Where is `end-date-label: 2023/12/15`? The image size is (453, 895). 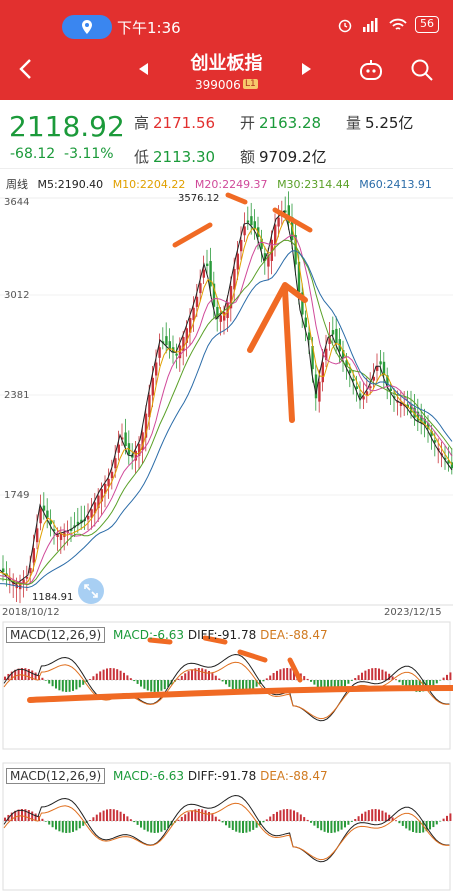 end-date-label: 2023/12/15 is located at coordinates (413, 612).